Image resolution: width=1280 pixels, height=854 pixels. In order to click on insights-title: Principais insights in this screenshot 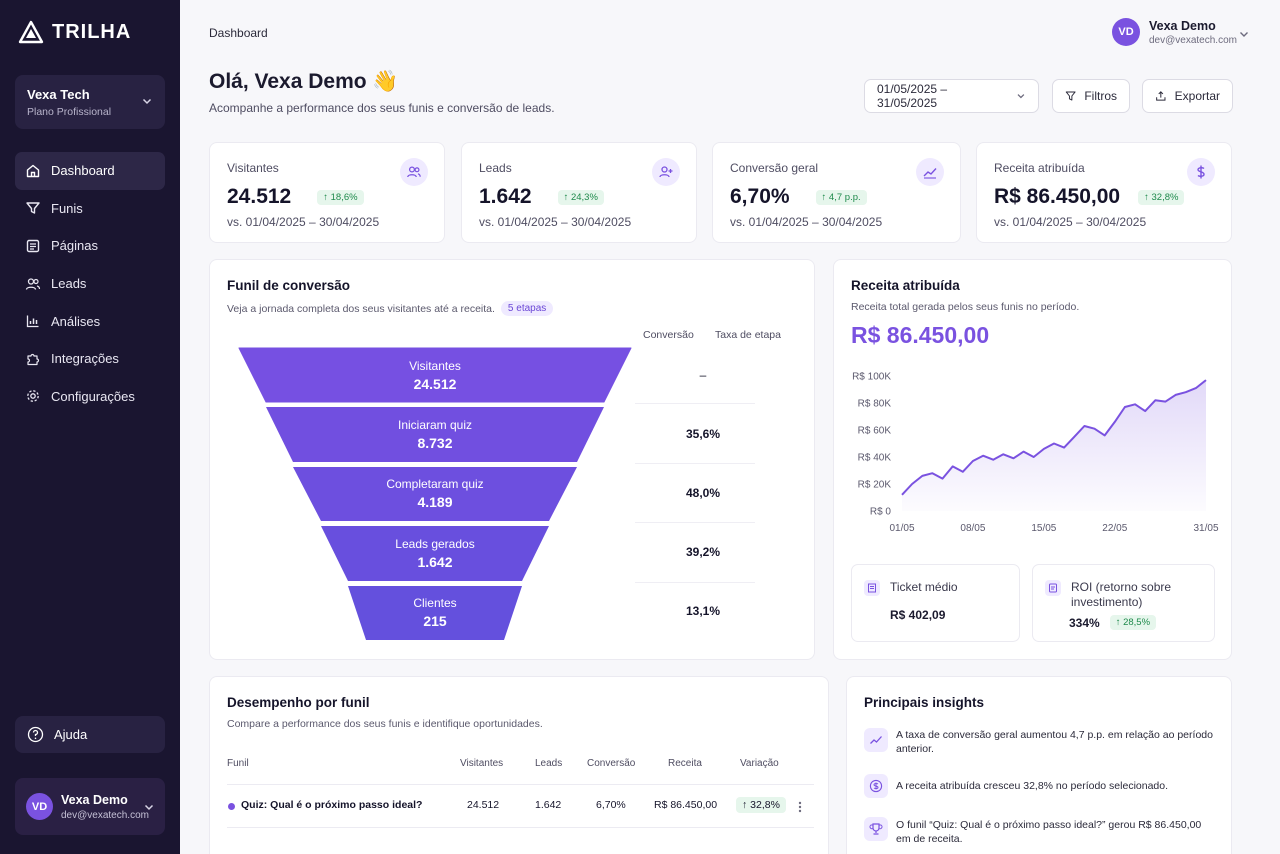, I will do `click(924, 702)`.